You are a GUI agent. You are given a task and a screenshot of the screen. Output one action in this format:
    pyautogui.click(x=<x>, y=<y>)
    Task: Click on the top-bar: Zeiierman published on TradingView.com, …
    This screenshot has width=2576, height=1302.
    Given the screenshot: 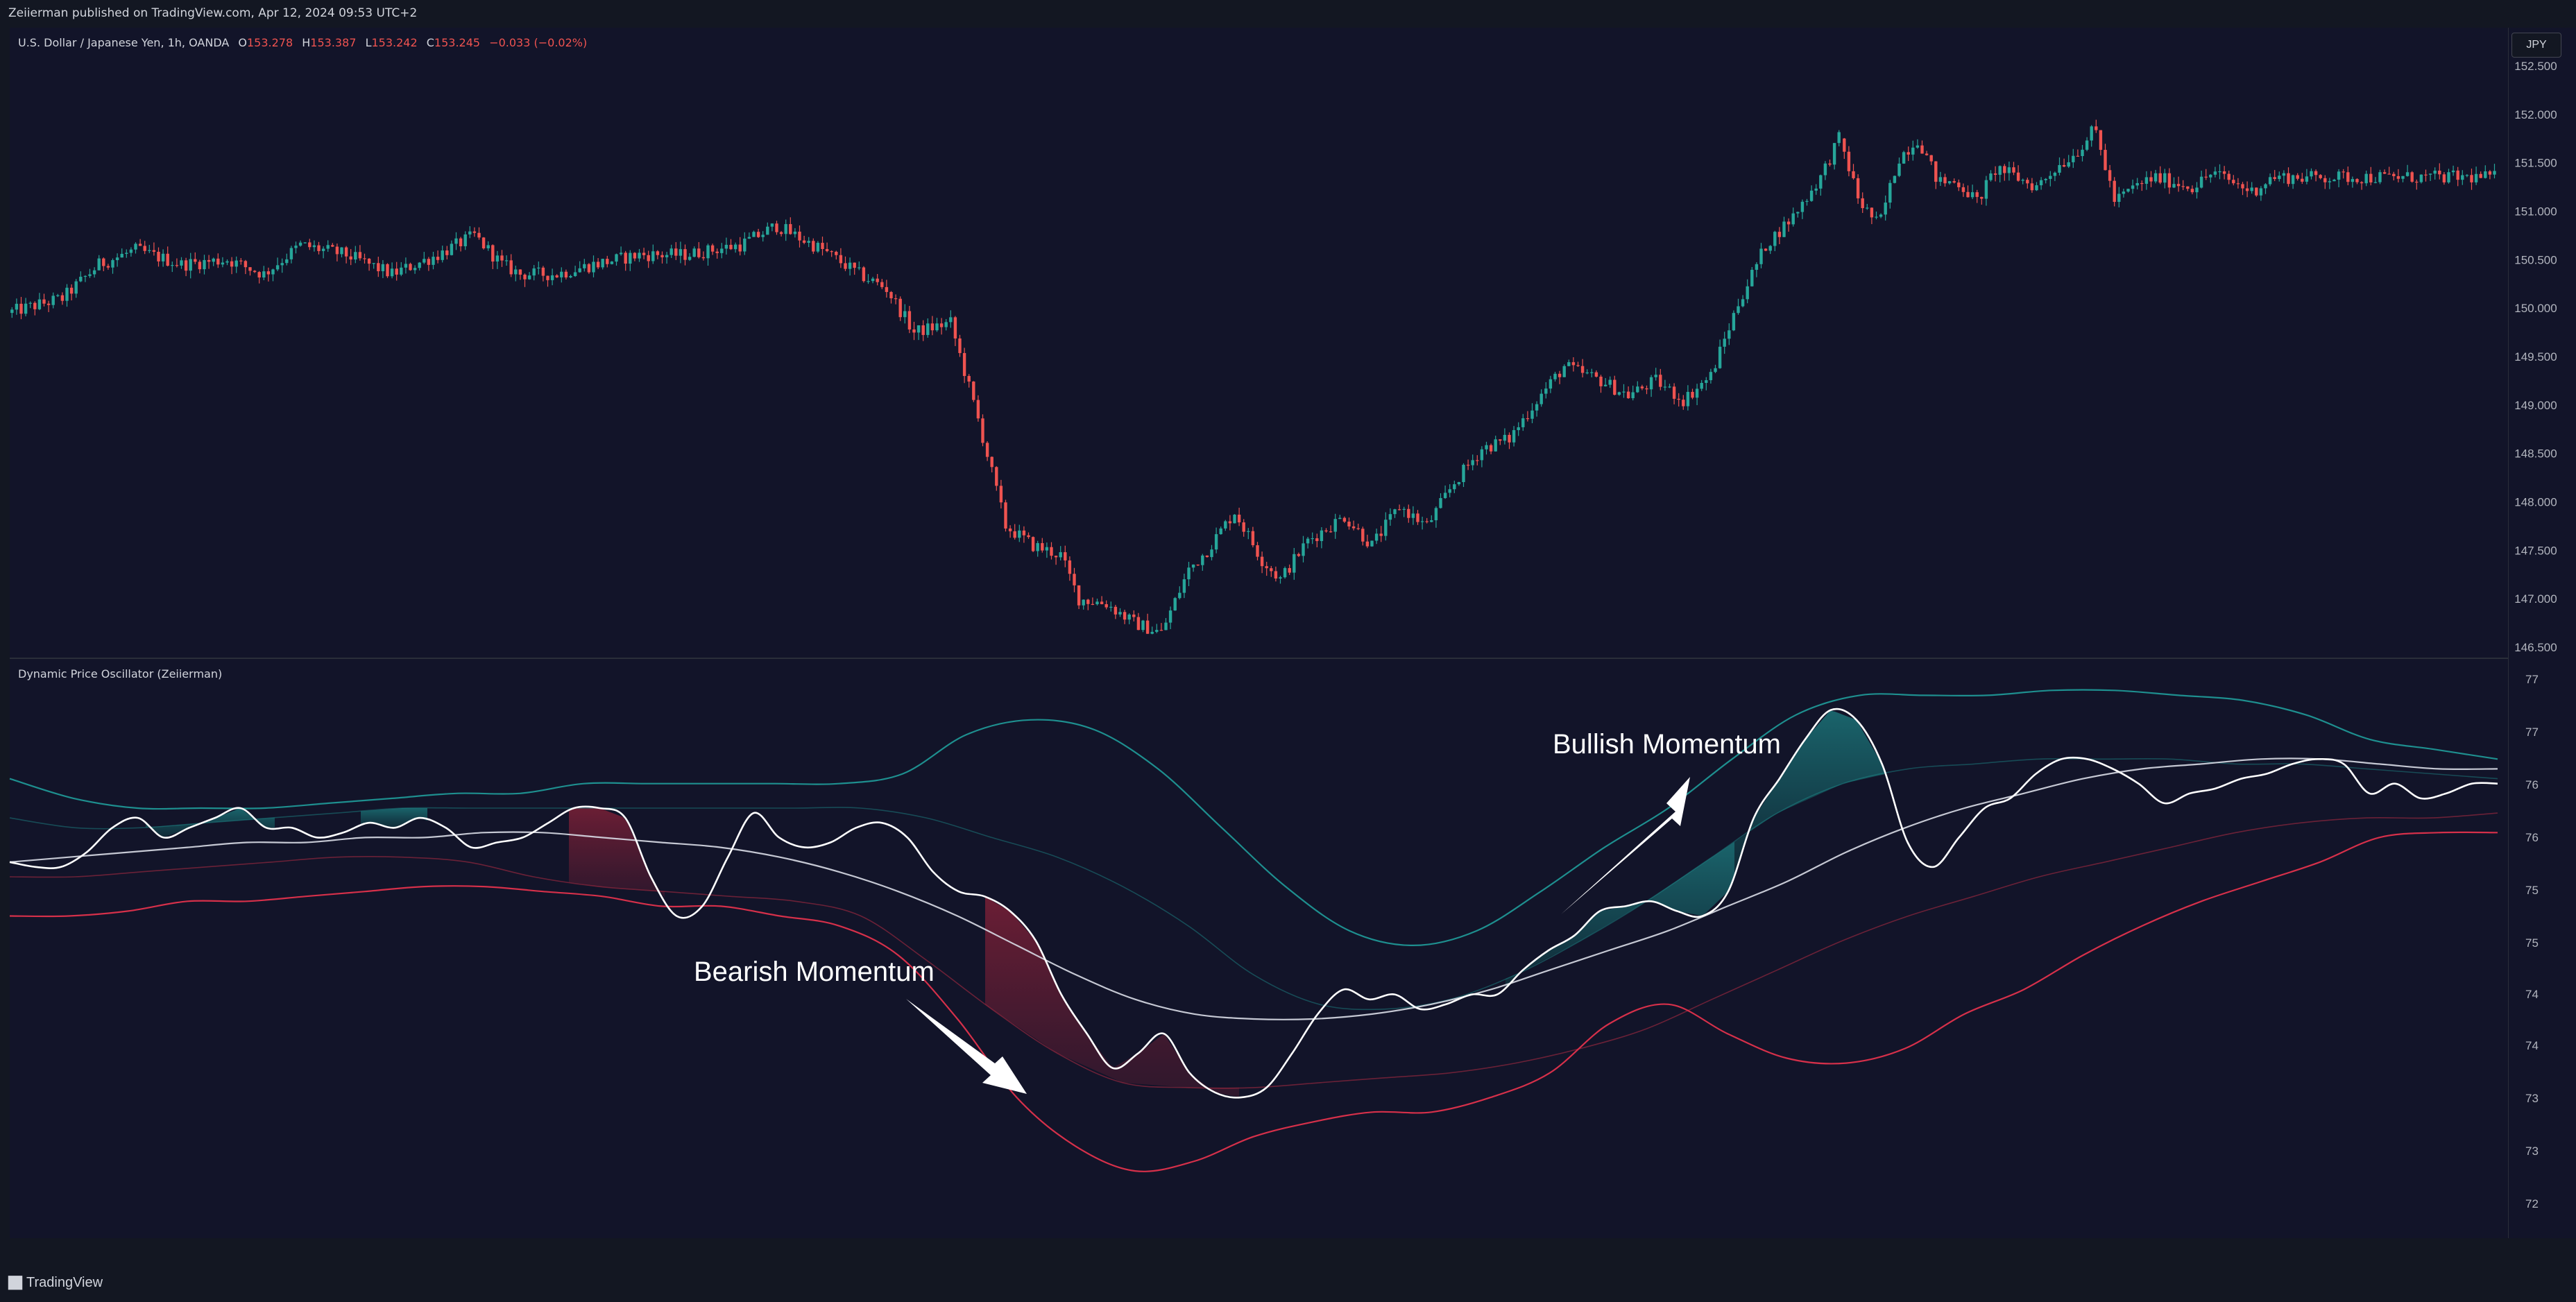 What is the action you would take?
    pyautogui.click(x=1288, y=14)
    